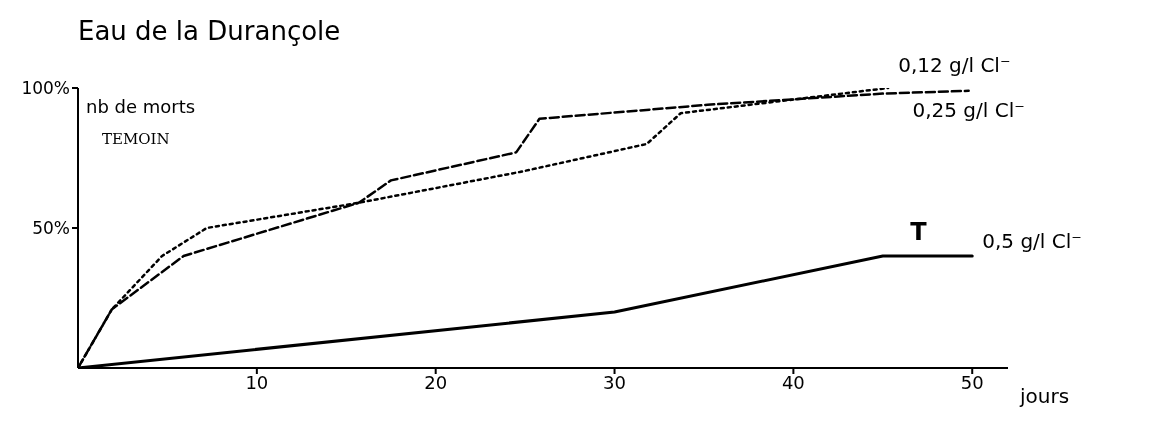  Describe the element at coordinates (45, 88) in the screenshot. I see `y-tick-label: 100%` at that location.